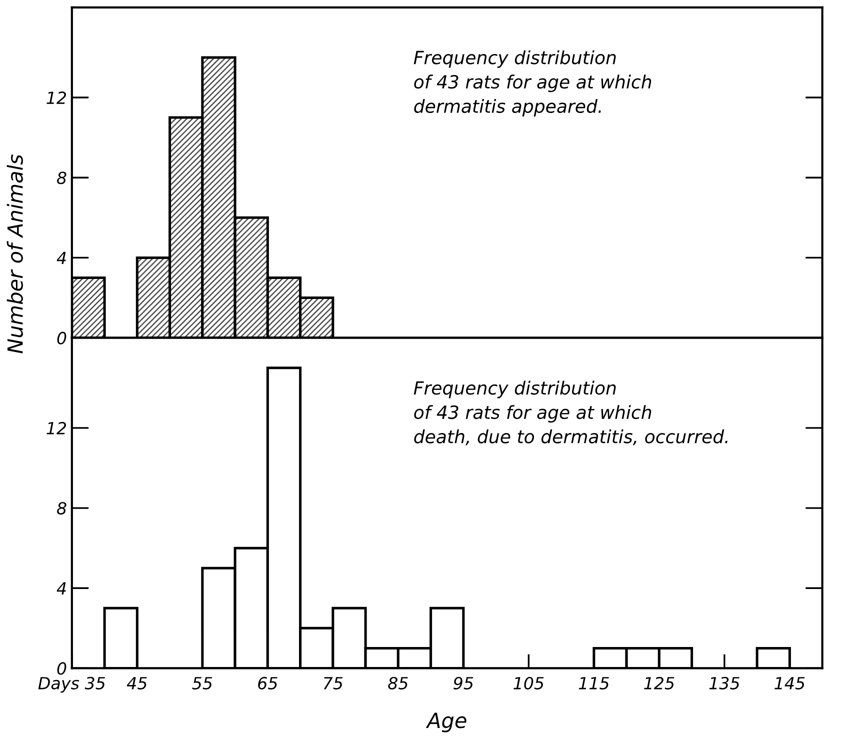 The height and width of the screenshot is (740, 846). I want to click on x-tick-label: 125, so click(659, 683).